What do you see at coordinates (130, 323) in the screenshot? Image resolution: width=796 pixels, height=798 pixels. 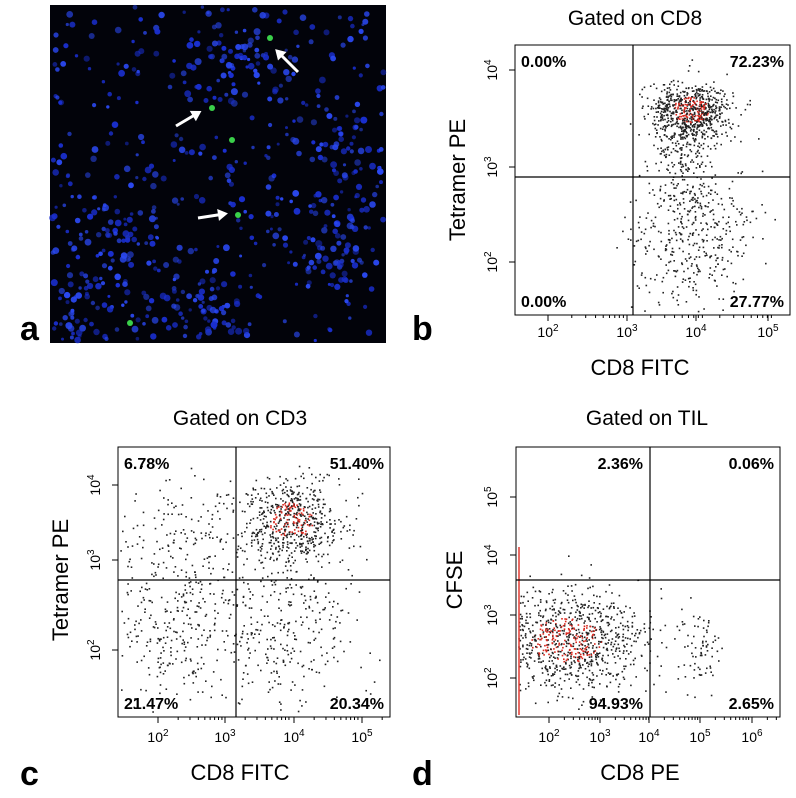 I see `green-cell` at bounding box center [130, 323].